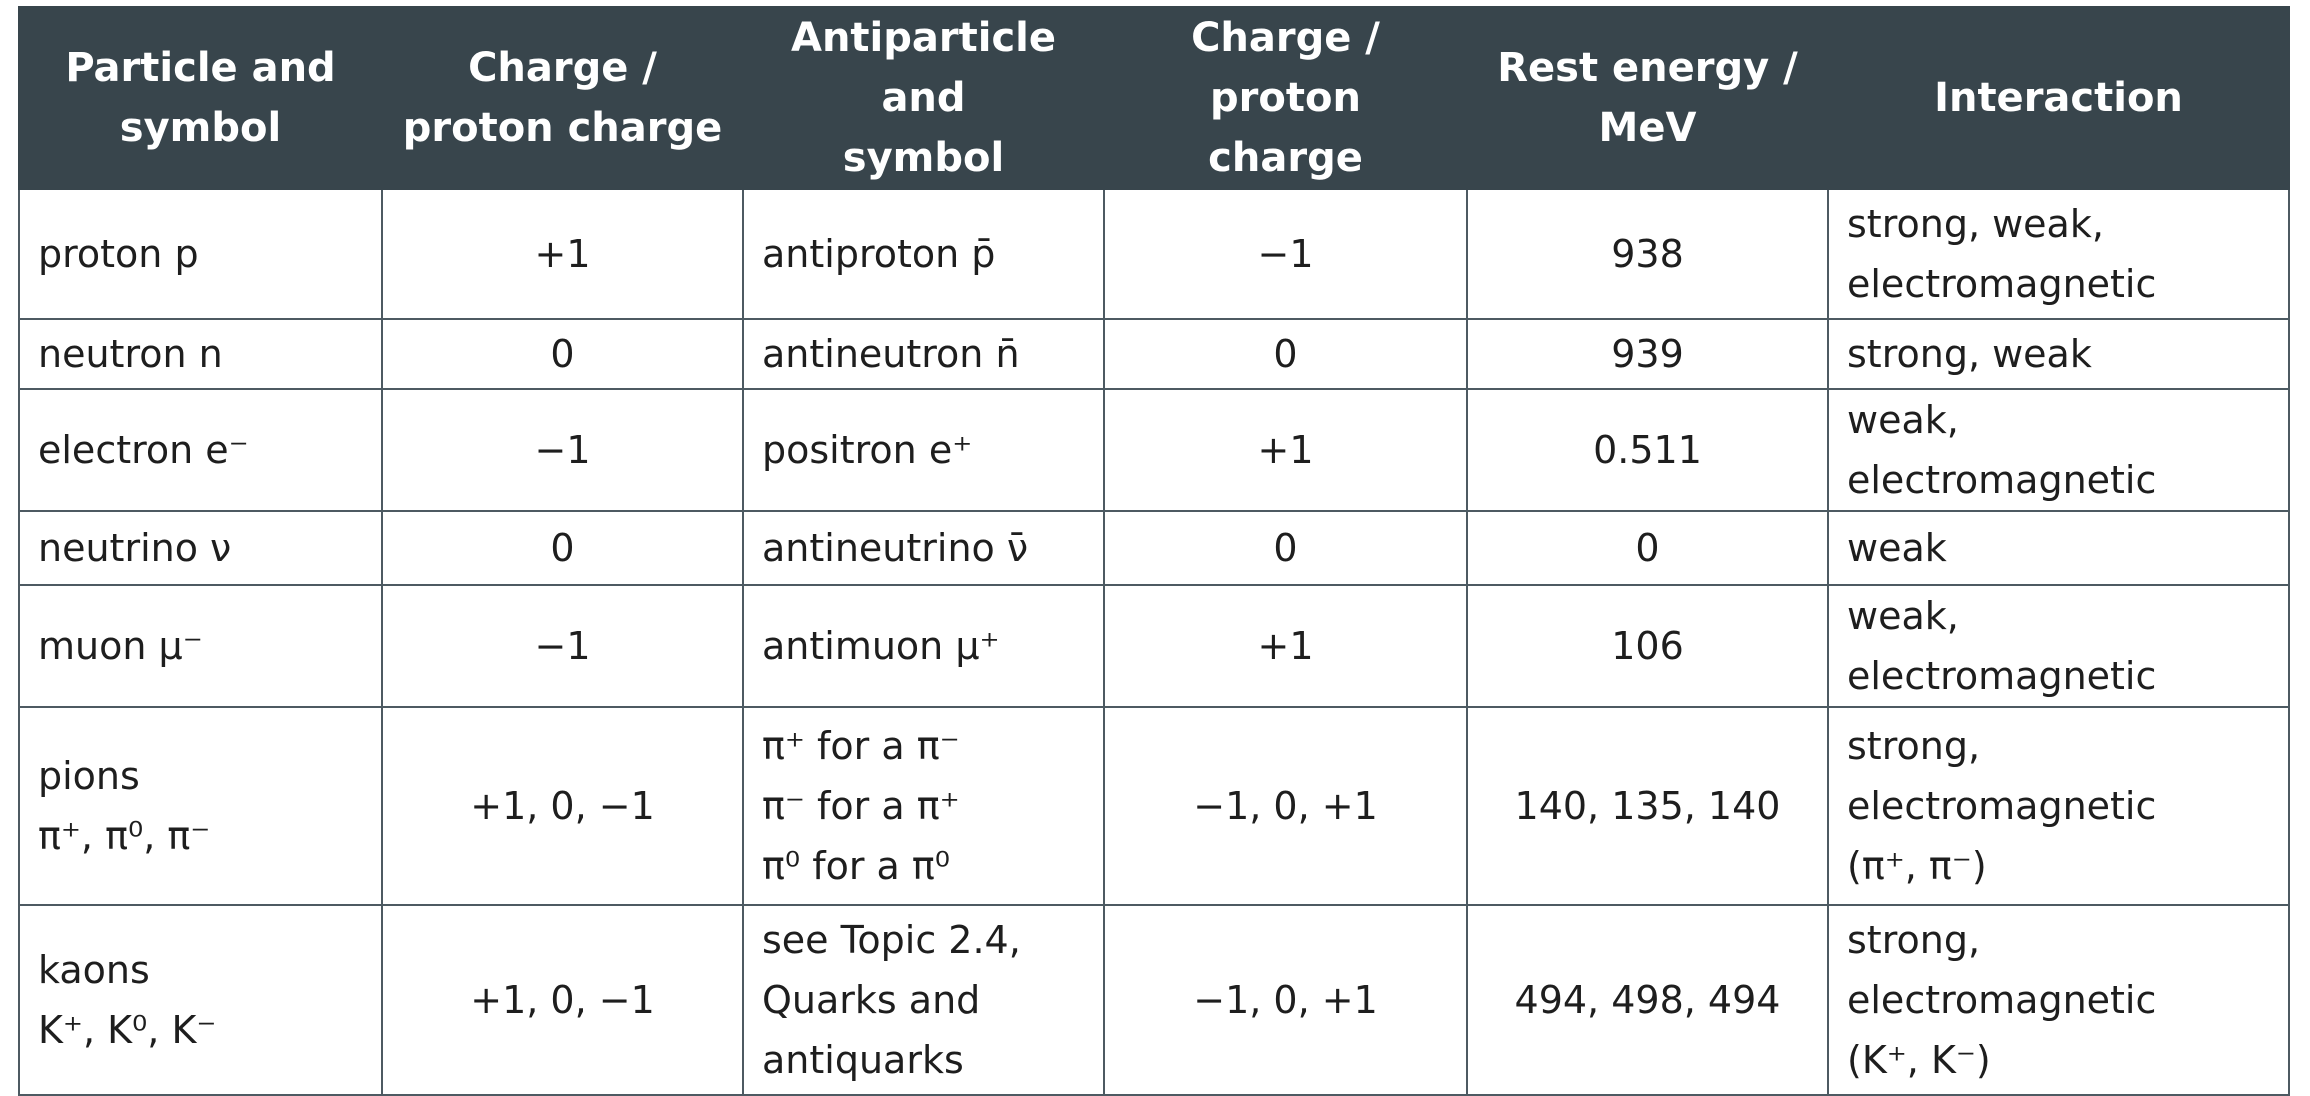  What do you see at coordinates (1647, 450) in the screenshot?
I see `rest-energy-cell: 0.511` at bounding box center [1647, 450].